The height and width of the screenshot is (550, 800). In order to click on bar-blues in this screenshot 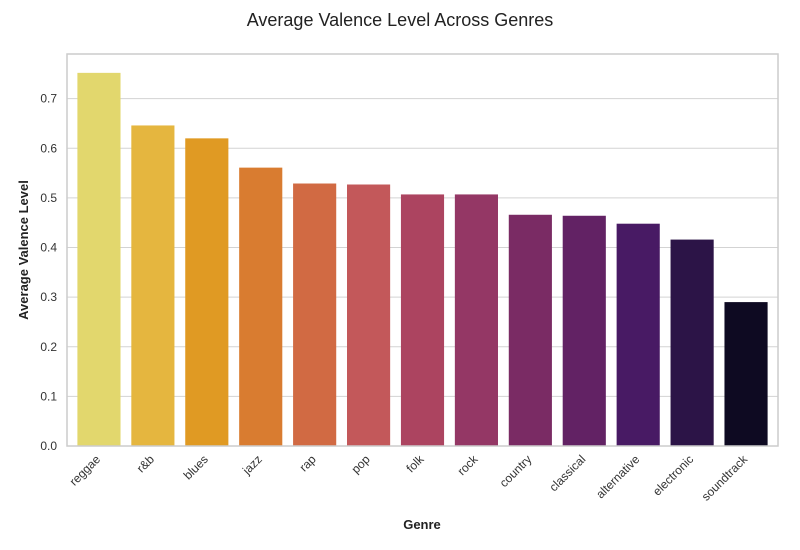, I will do `click(207, 292)`.